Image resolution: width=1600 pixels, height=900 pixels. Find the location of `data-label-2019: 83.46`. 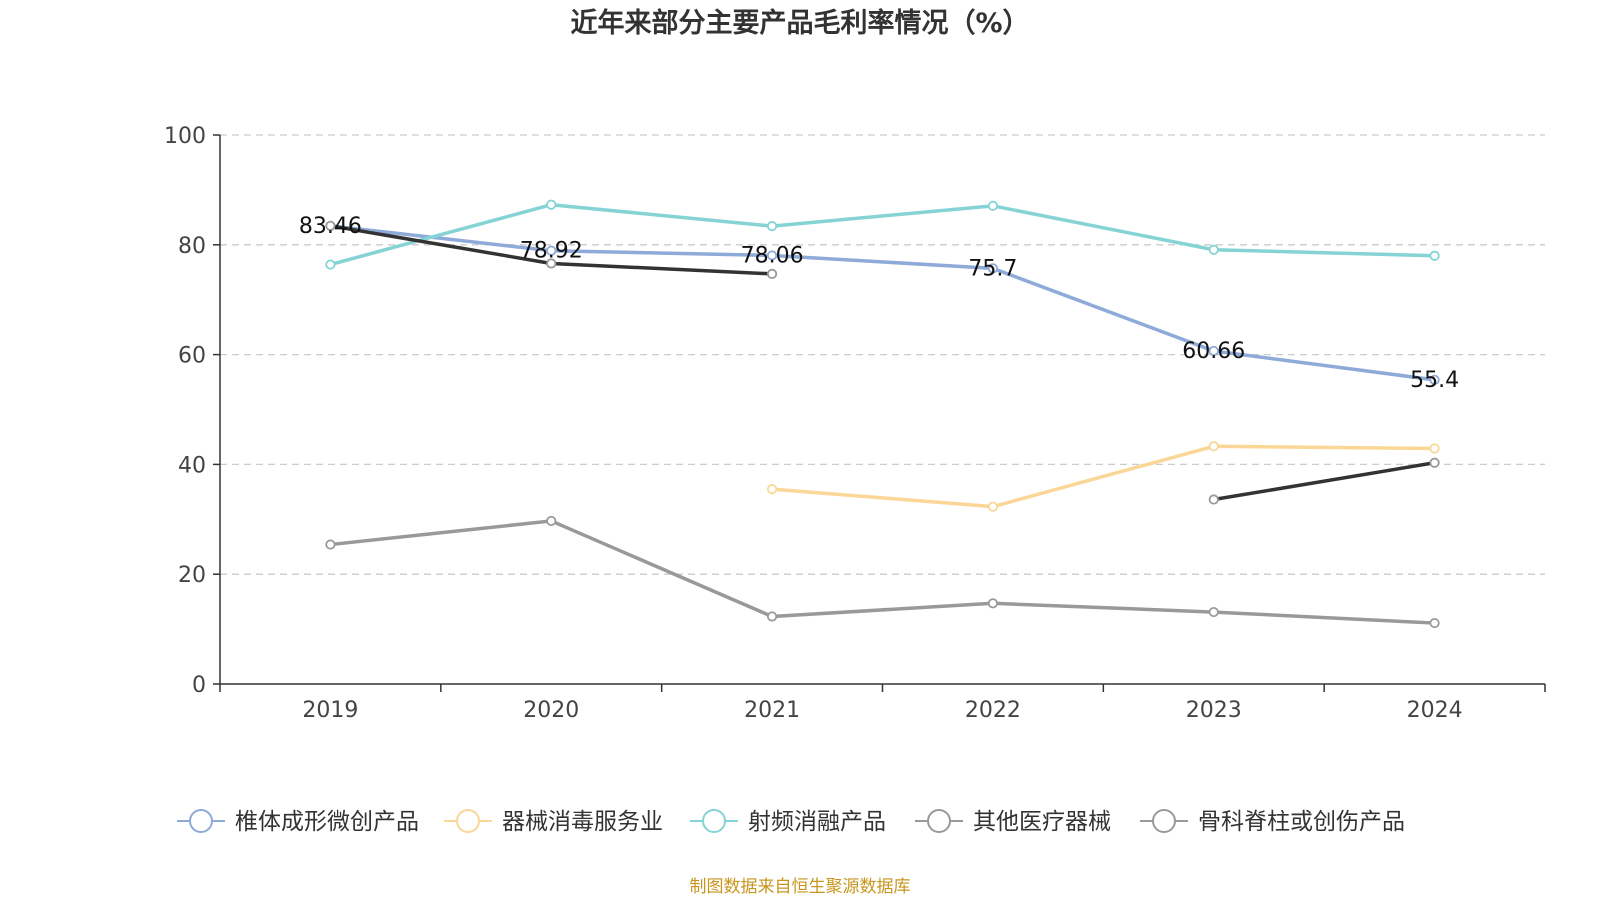

data-label-2019: 83.46 is located at coordinates (330, 226).